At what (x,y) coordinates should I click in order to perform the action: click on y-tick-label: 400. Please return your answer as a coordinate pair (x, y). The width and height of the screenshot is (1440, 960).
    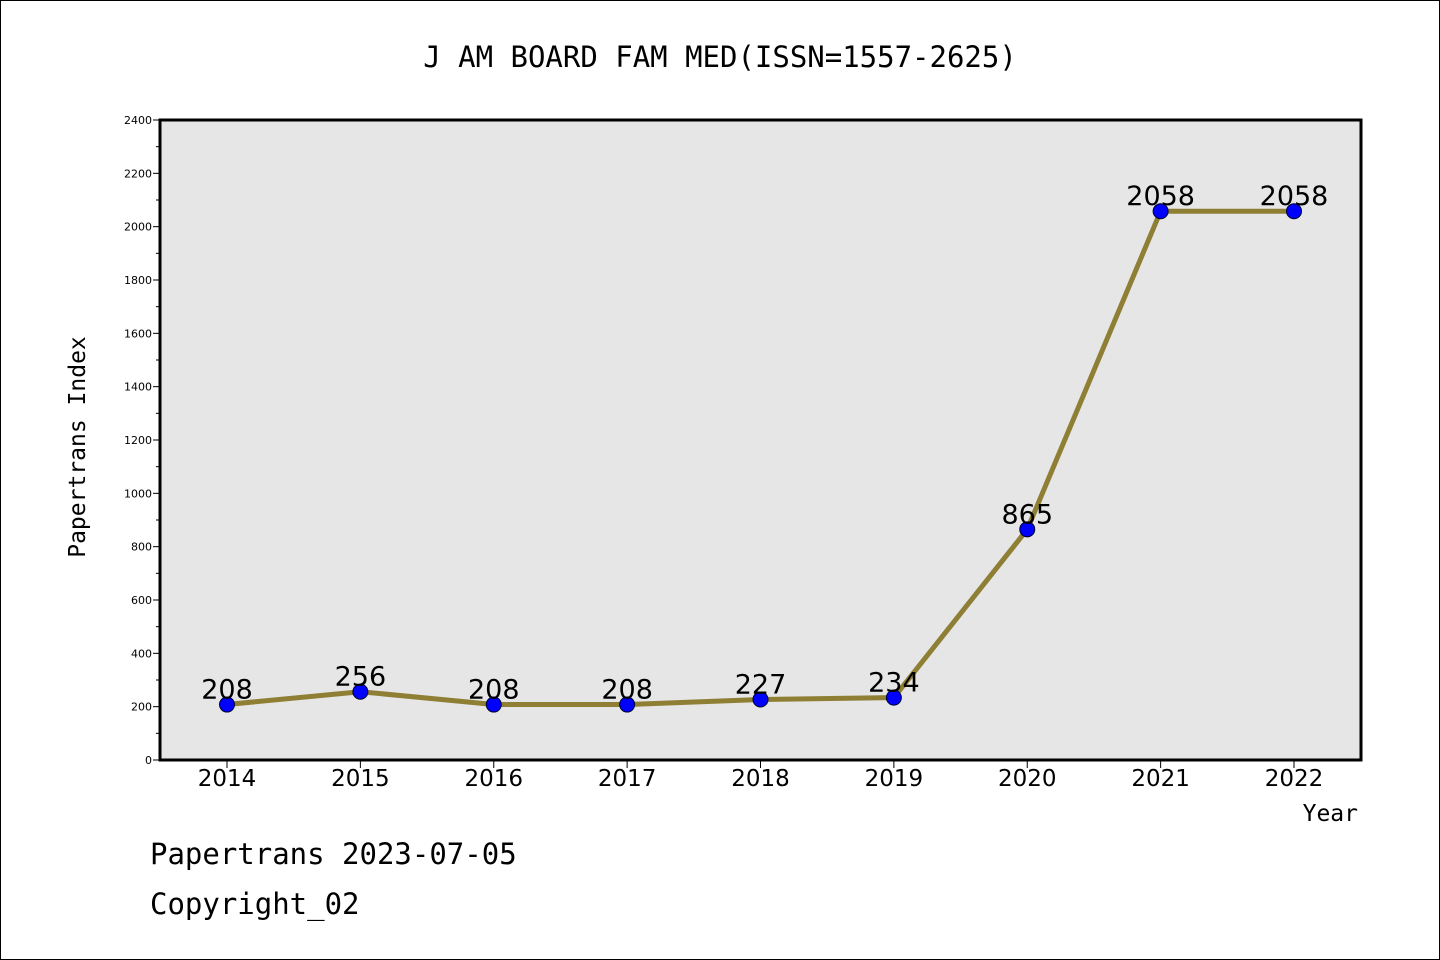
    Looking at the image, I should click on (141, 653).